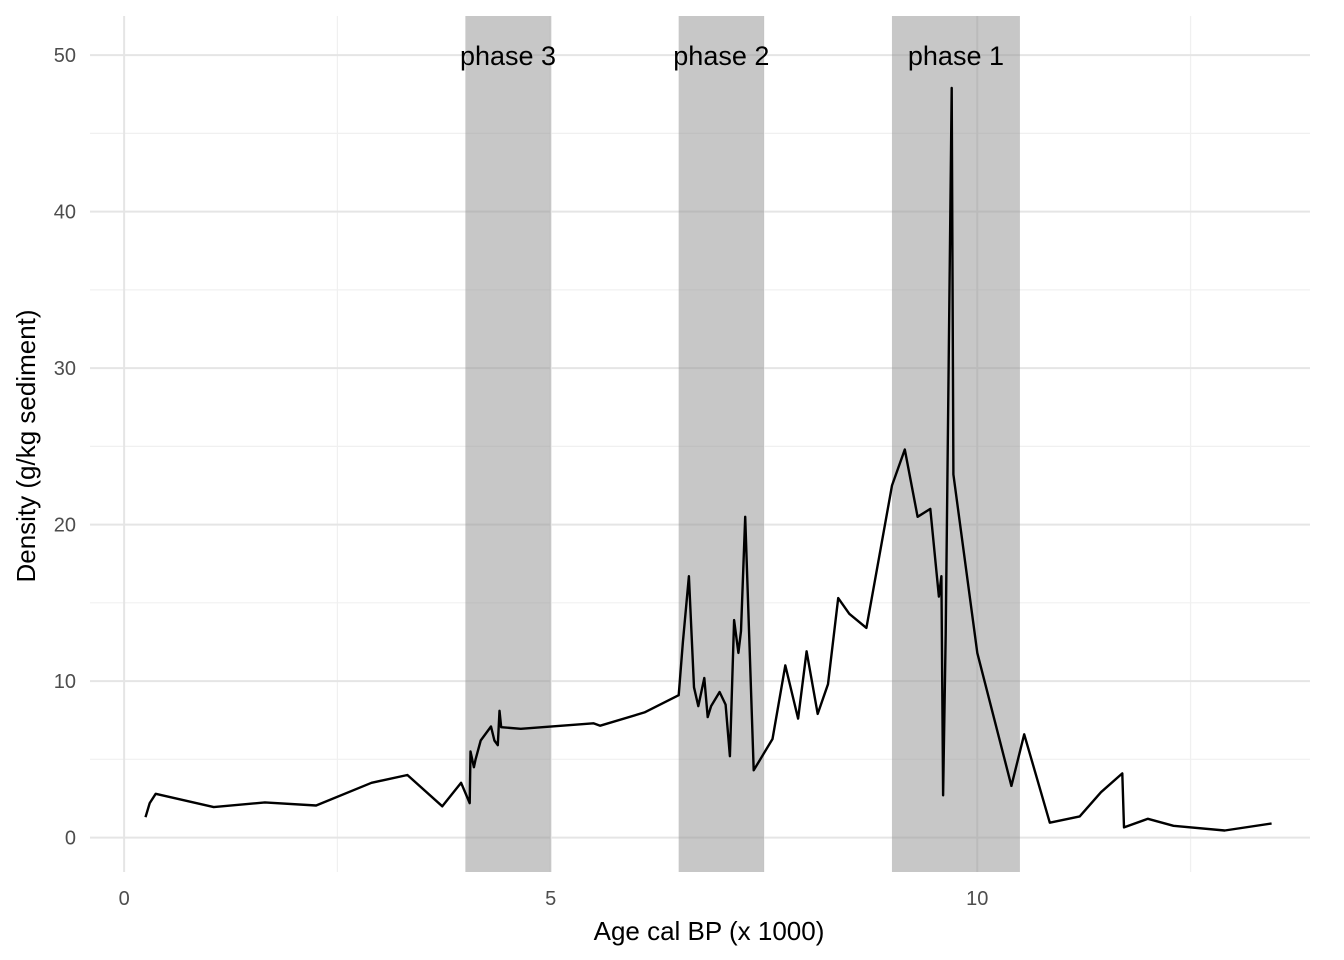 This screenshot has width=1344, height=960. What do you see at coordinates (124, 899) in the screenshot?
I see `x-tick-label: 0` at bounding box center [124, 899].